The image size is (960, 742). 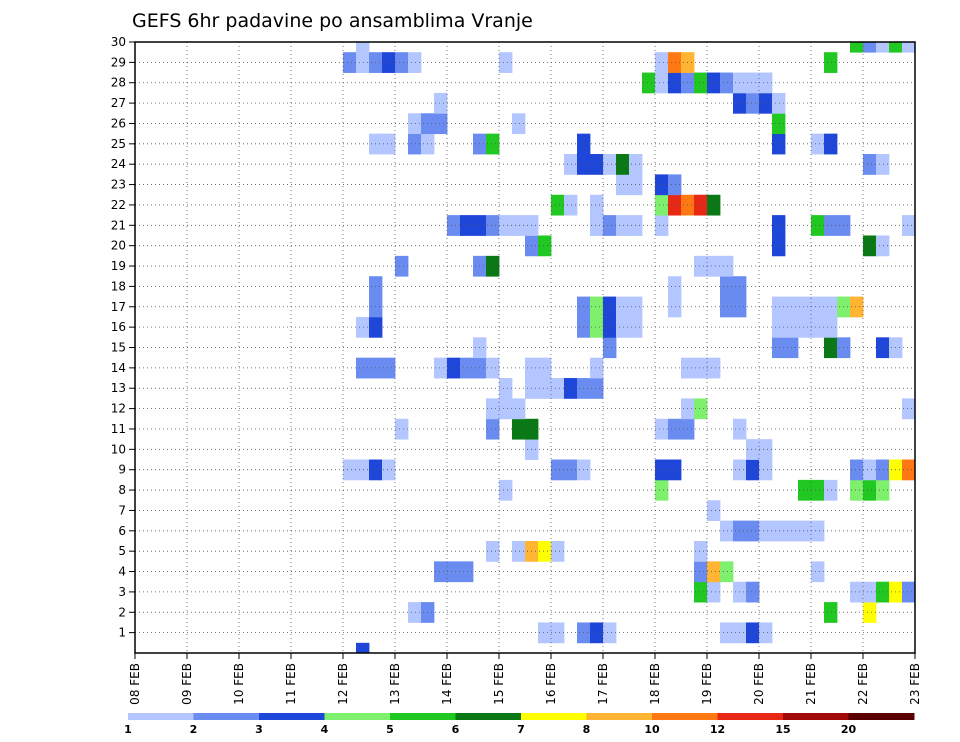 I want to click on y-tick-label: 19, so click(x=118, y=266).